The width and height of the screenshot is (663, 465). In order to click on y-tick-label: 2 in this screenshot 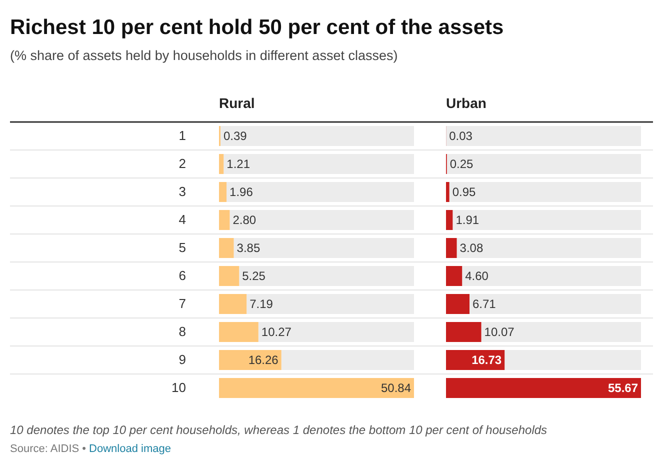, I will do `click(182, 163)`.